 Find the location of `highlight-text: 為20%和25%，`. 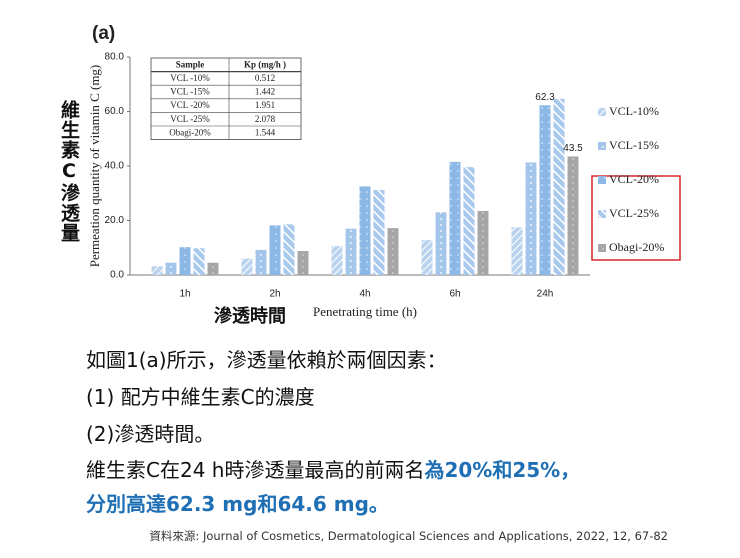

highlight-text: 為20%和25%， is located at coordinates (502, 470).